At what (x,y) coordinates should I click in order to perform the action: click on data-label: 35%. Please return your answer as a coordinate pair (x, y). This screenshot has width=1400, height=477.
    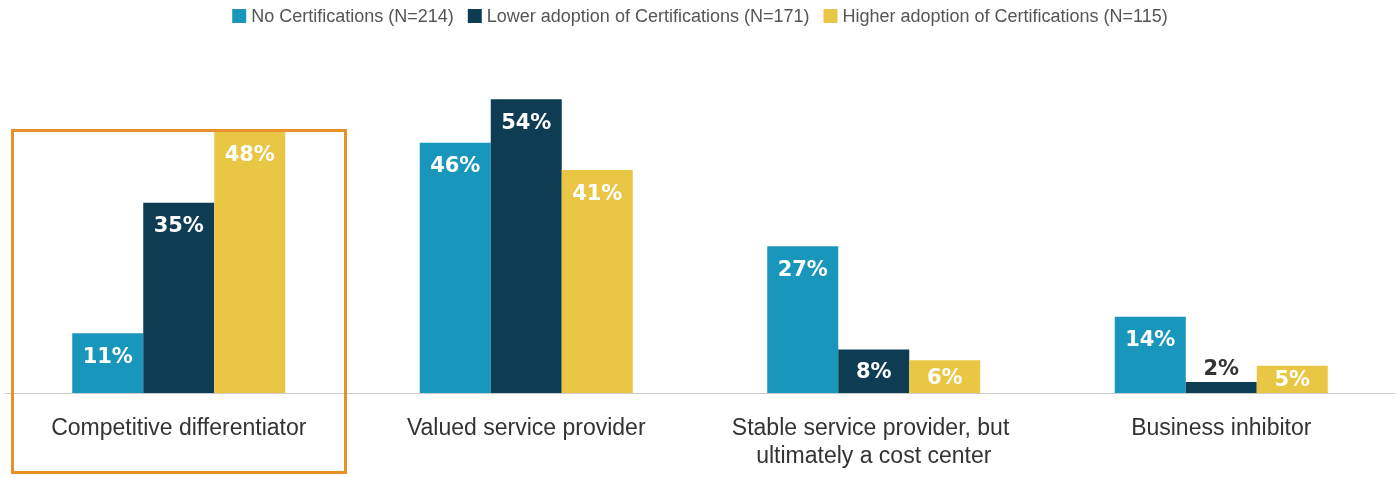
    Looking at the image, I should click on (178, 225).